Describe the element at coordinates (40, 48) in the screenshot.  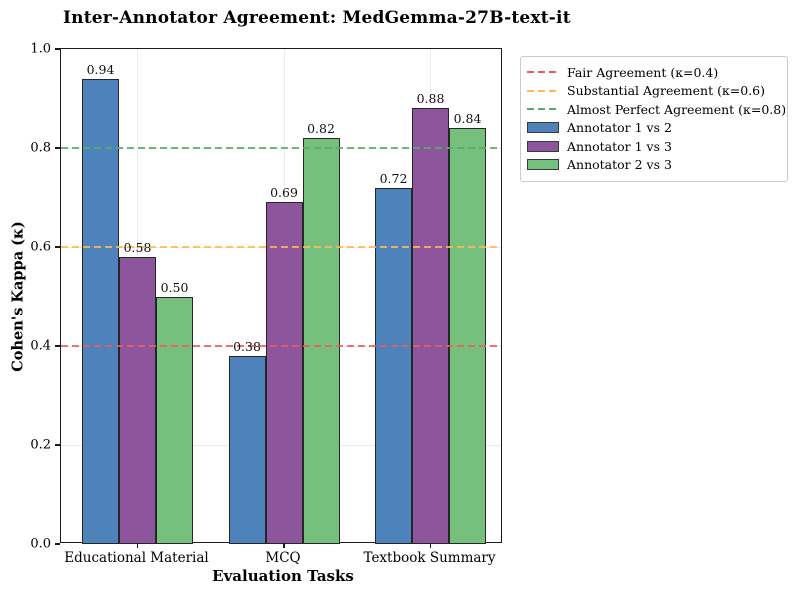
I see `y-tick-label: 1.0` at that location.